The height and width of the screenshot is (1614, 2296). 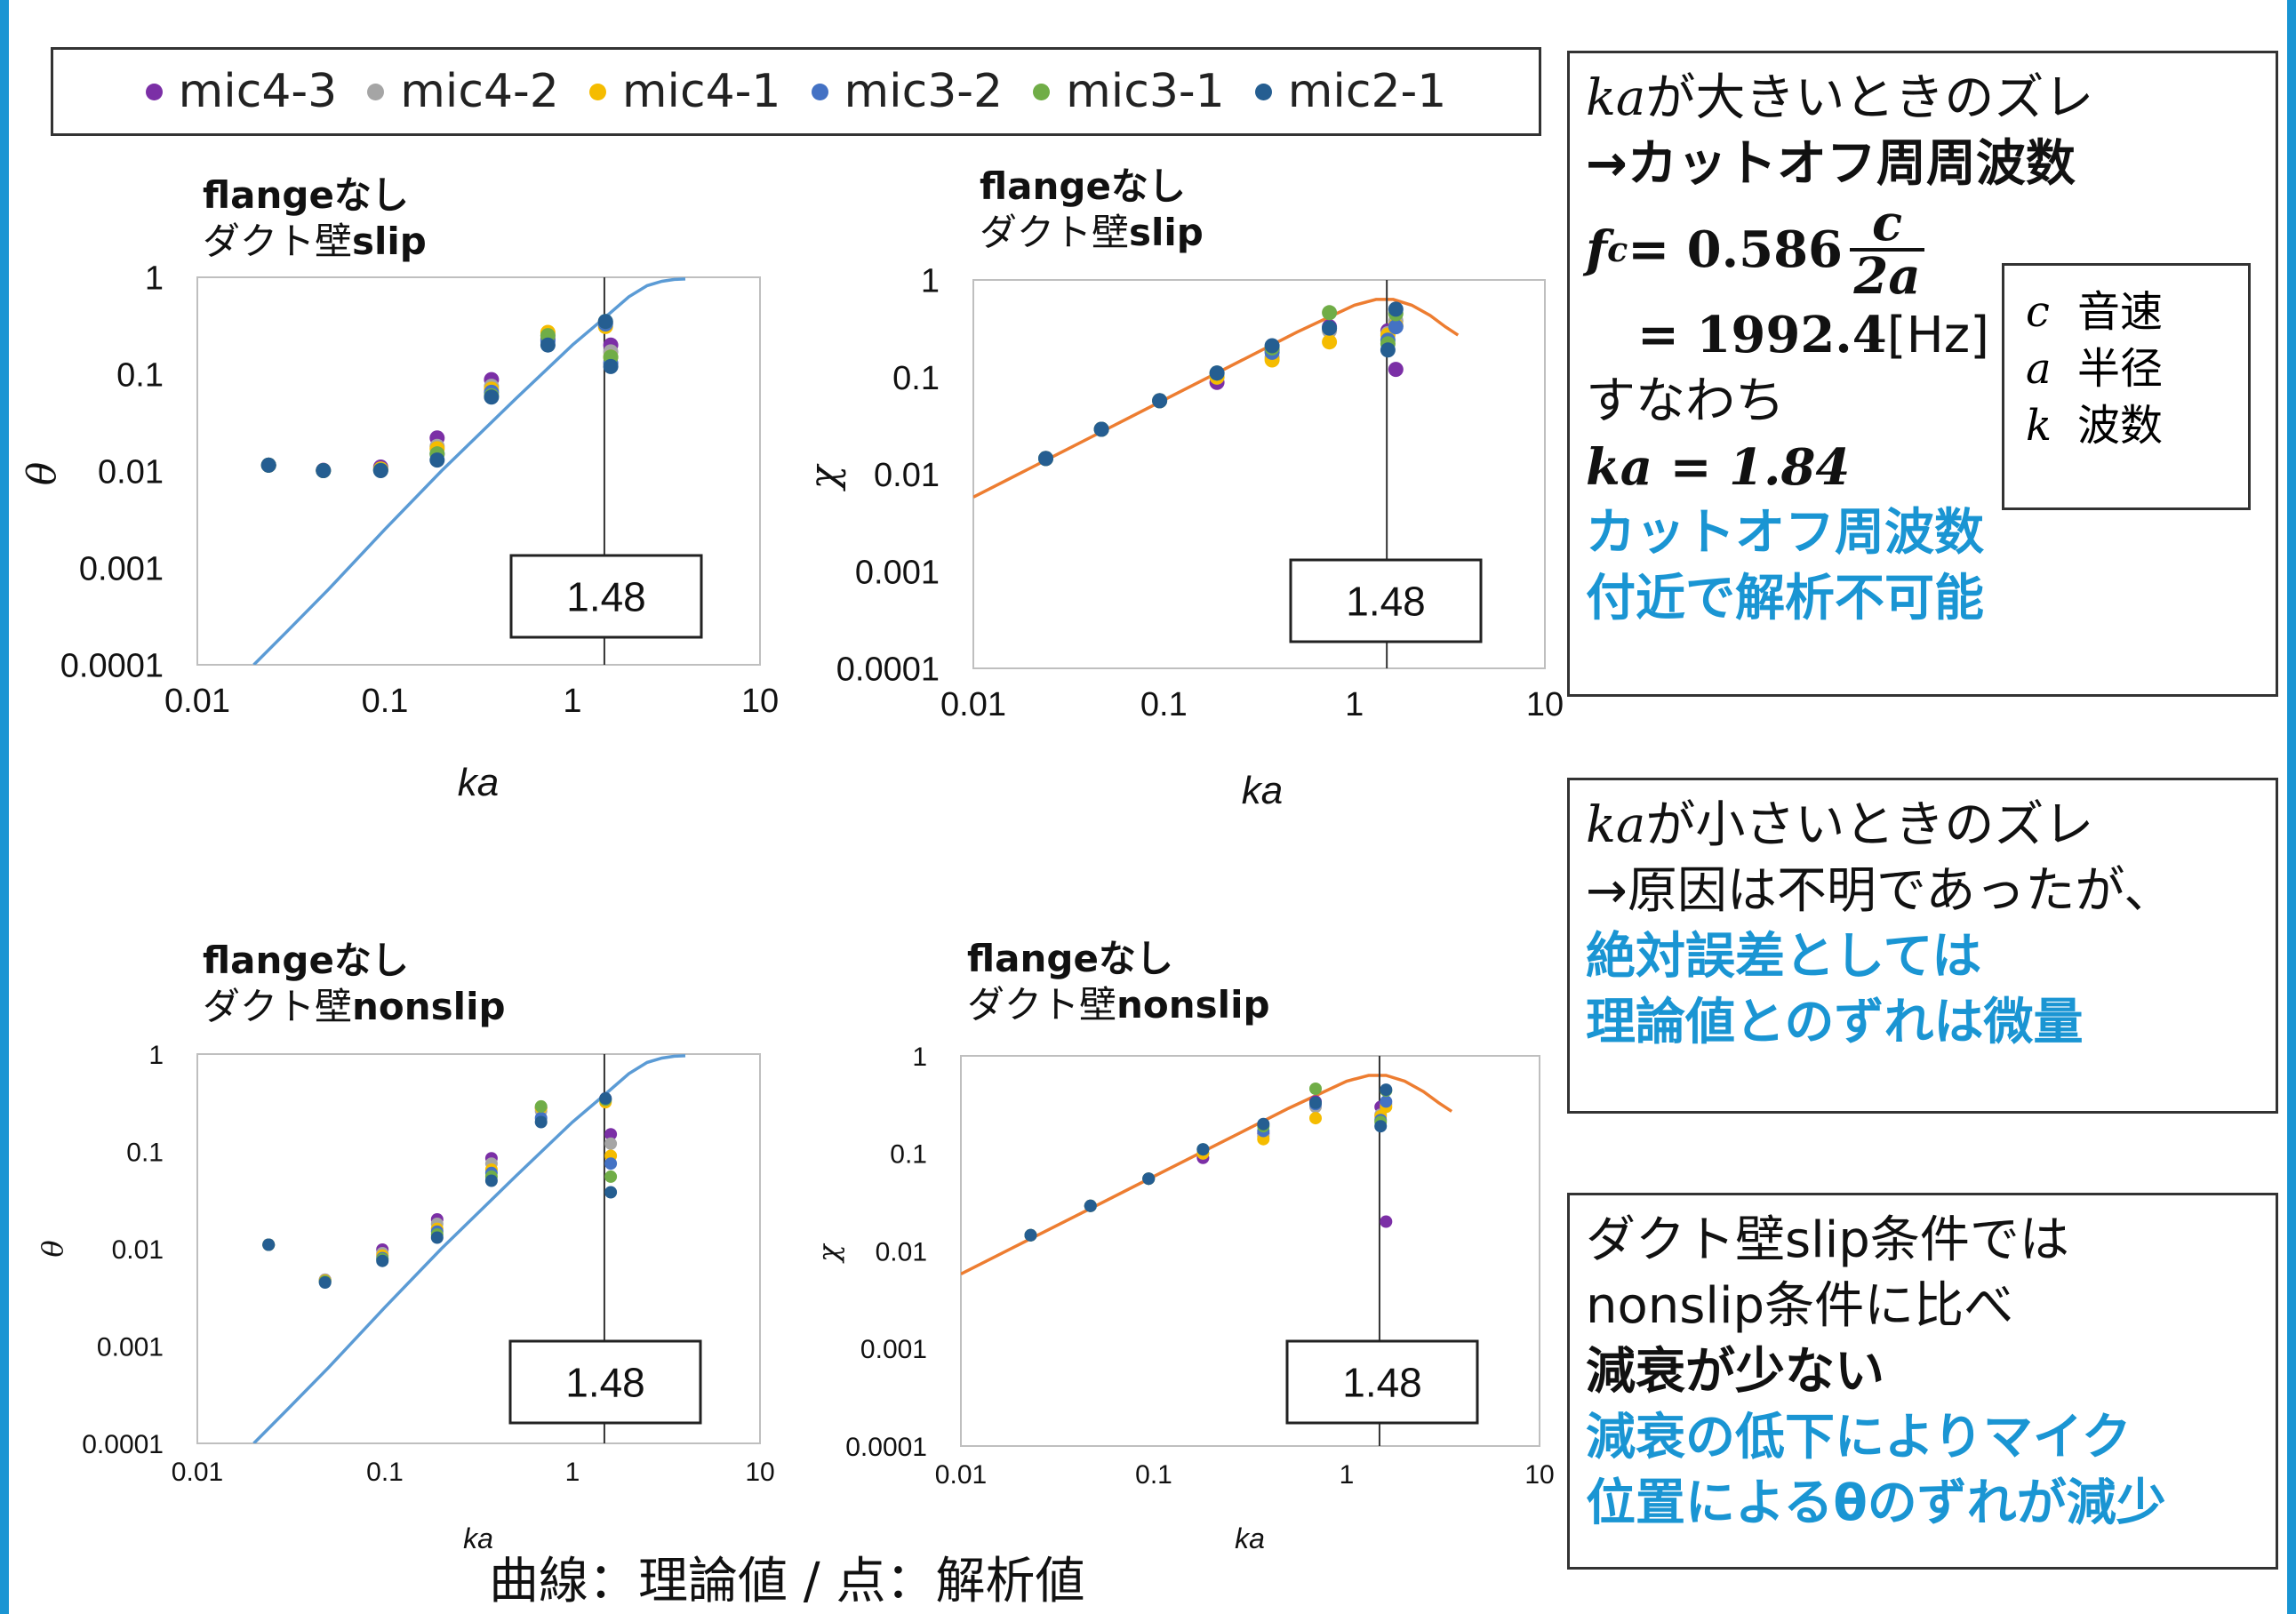 What do you see at coordinates (479, 91) in the screenshot?
I see `legend-label: mic4-2` at bounding box center [479, 91].